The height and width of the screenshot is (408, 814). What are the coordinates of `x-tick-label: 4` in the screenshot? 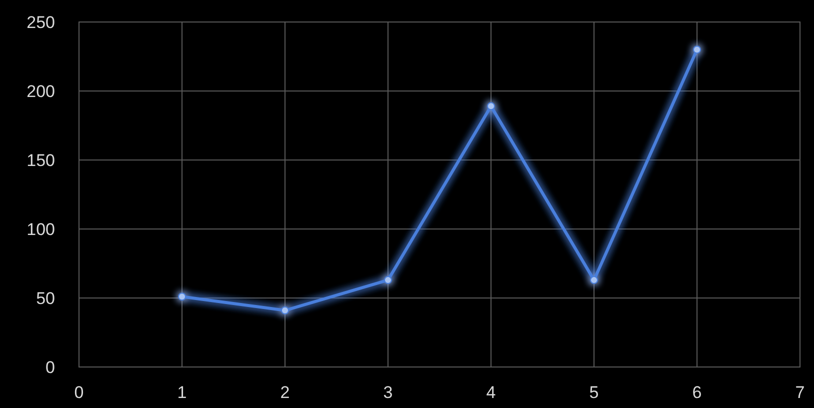 It's located at (491, 392).